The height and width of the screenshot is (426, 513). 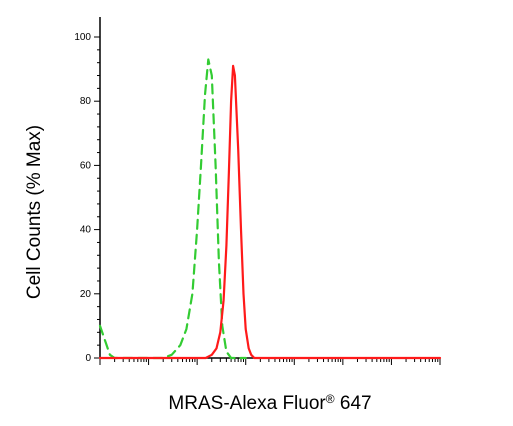 I want to click on y-tick-label: 40, so click(x=86, y=230).